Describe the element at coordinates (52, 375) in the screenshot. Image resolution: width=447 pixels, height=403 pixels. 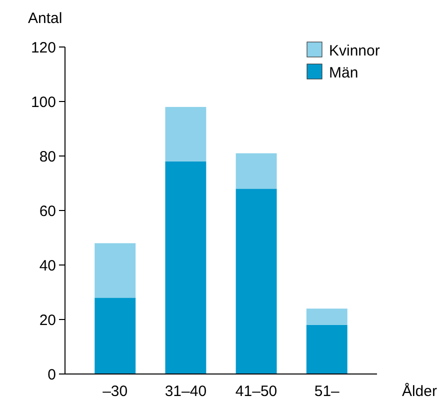
I see `y-tick-label: 0` at that location.